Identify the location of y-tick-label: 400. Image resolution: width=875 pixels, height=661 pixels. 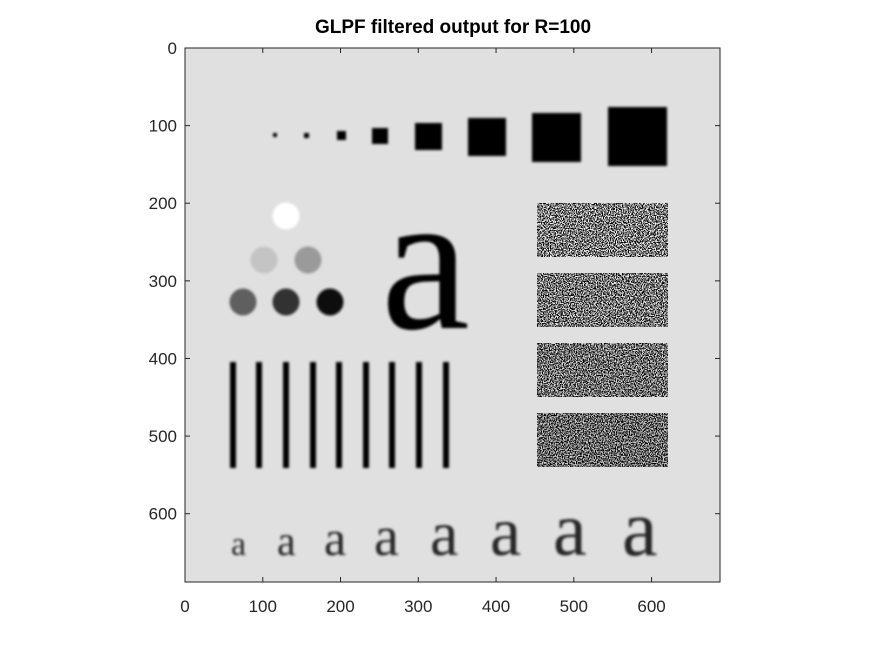
(163, 358).